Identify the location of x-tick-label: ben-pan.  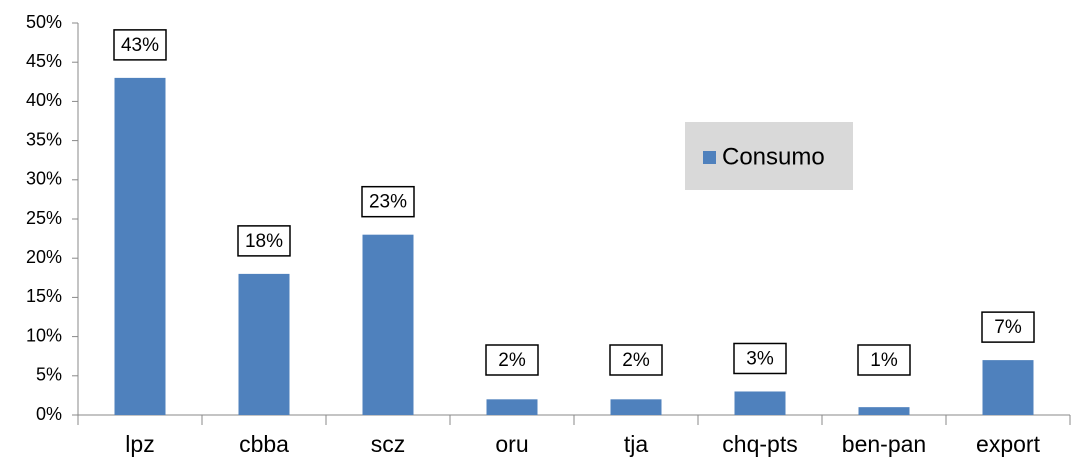
(884, 444).